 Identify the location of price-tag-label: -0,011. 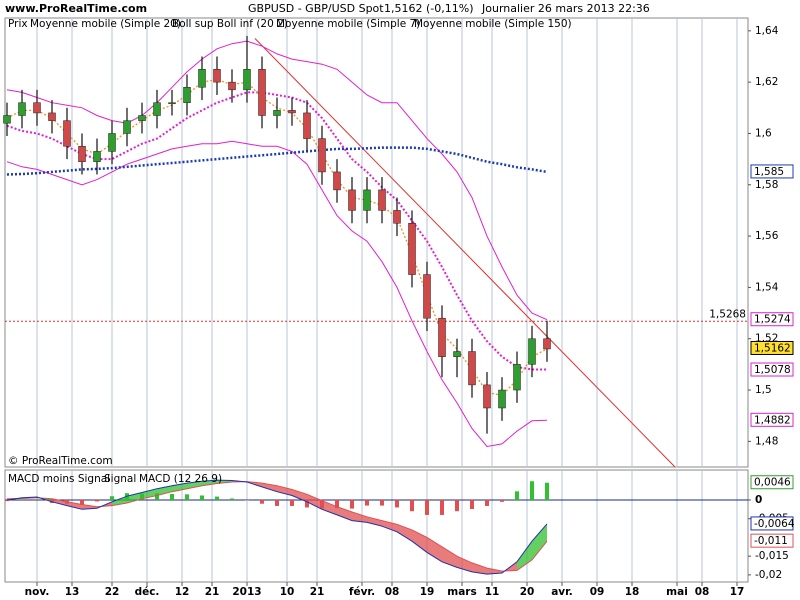
(771, 541).